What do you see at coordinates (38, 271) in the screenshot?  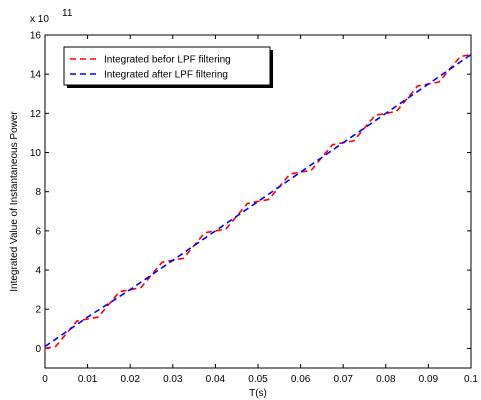 I see `y-tick-label: 4` at bounding box center [38, 271].